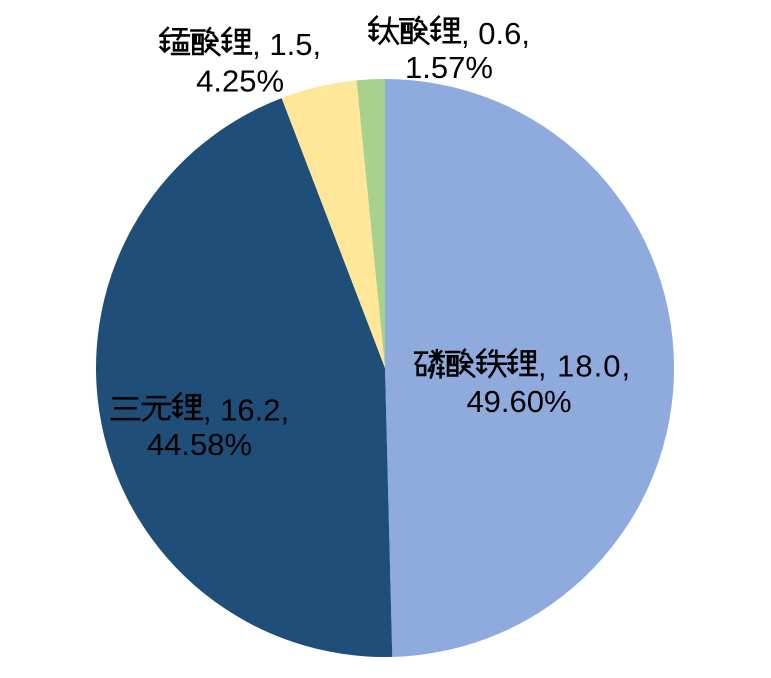 The image size is (771, 678). Describe the element at coordinates (518, 401) in the screenshot. I see `svg-text: 49.60%` at that location.